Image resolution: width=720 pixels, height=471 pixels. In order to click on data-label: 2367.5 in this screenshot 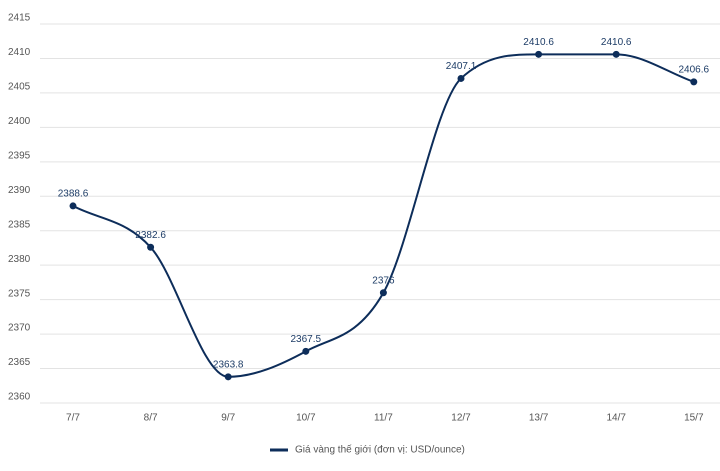, I will do `click(306, 339)`.